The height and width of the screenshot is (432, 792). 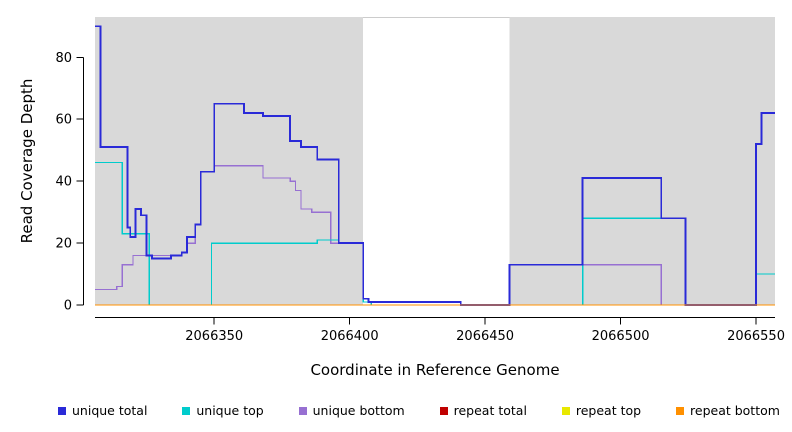 What do you see at coordinates (358, 410) in the screenshot?
I see `legend-label: unique bottom` at bounding box center [358, 410].